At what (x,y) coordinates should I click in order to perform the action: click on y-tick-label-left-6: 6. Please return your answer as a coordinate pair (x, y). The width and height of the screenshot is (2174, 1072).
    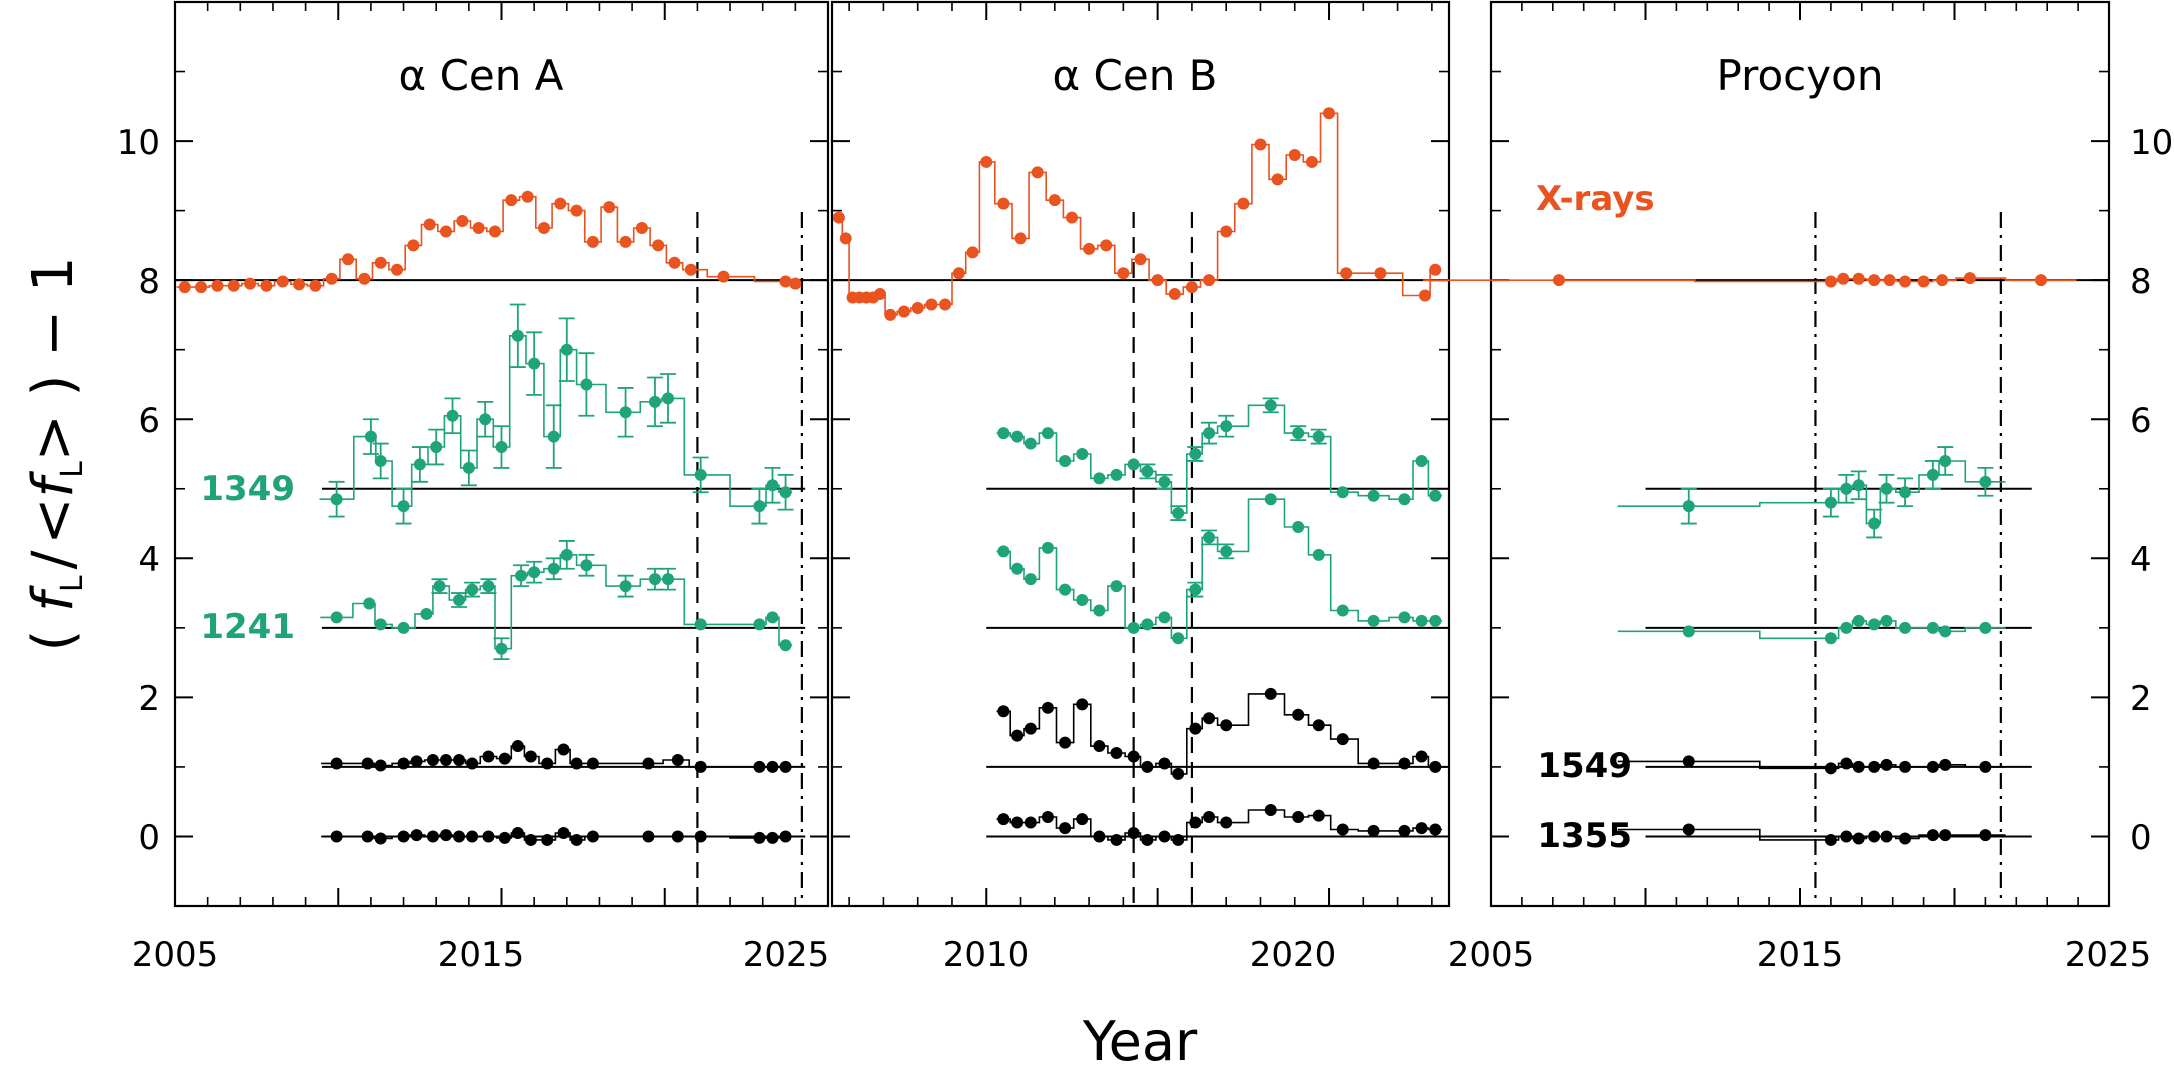
    Looking at the image, I should click on (149, 421).